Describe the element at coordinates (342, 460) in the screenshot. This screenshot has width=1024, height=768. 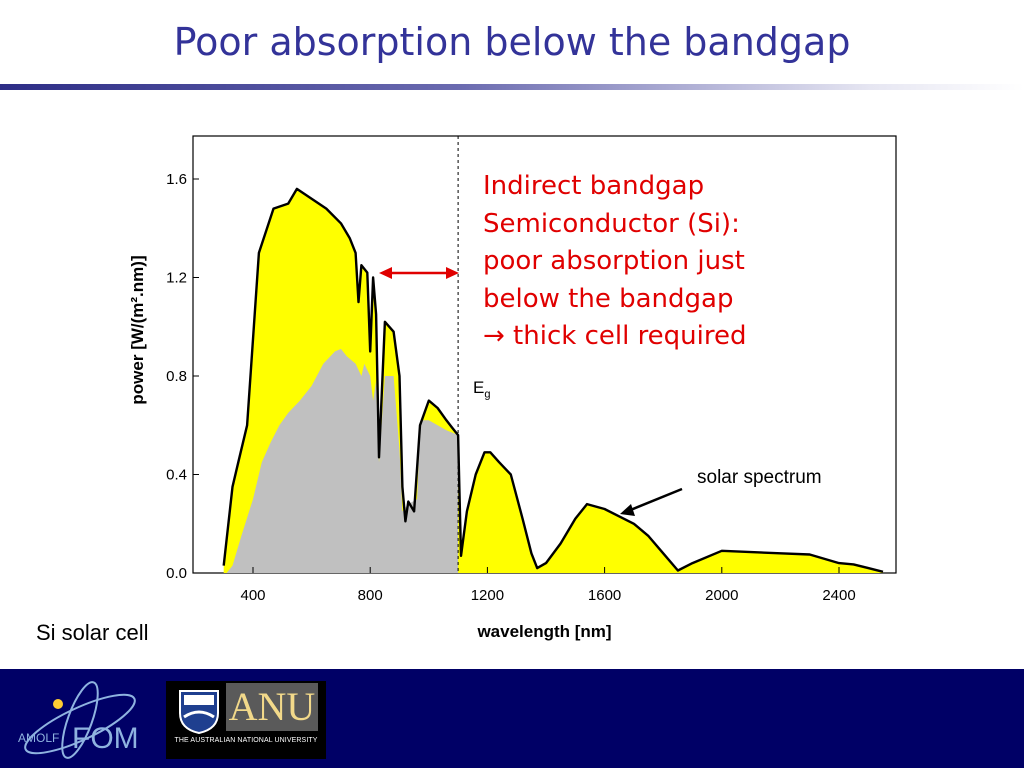
I see `absorbed-si-area` at that location.